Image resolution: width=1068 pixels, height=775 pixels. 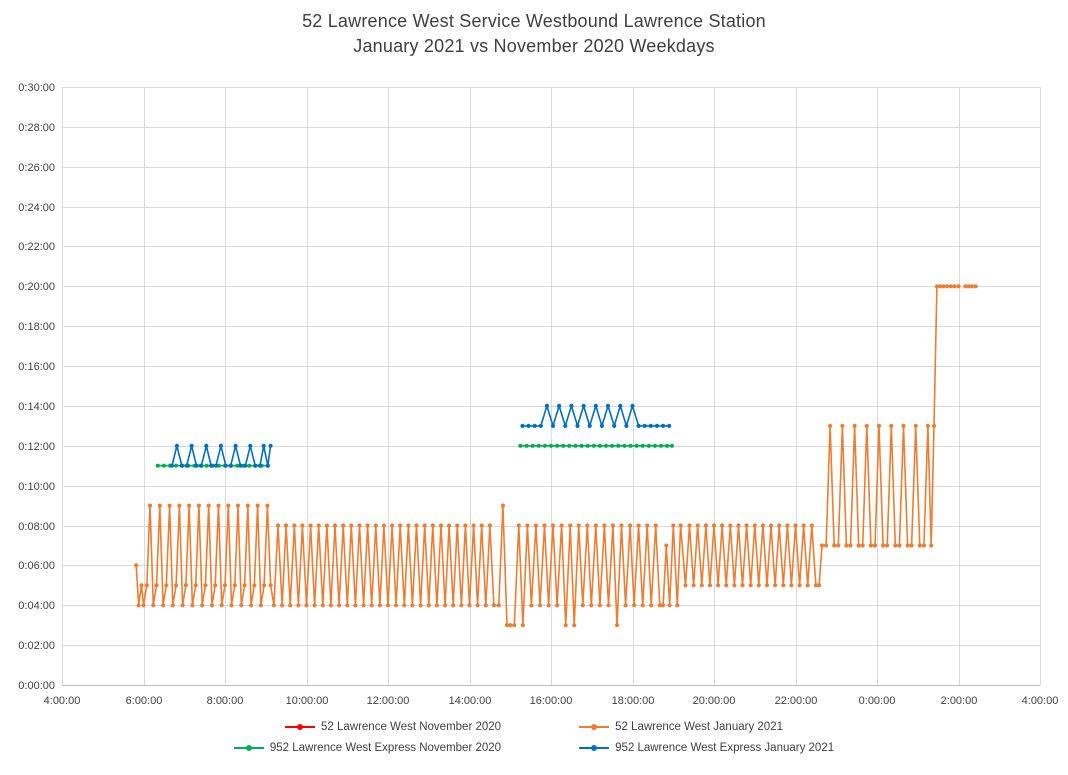 I want to click on svg-text: 0:30:00, so click(x=36, y=88).